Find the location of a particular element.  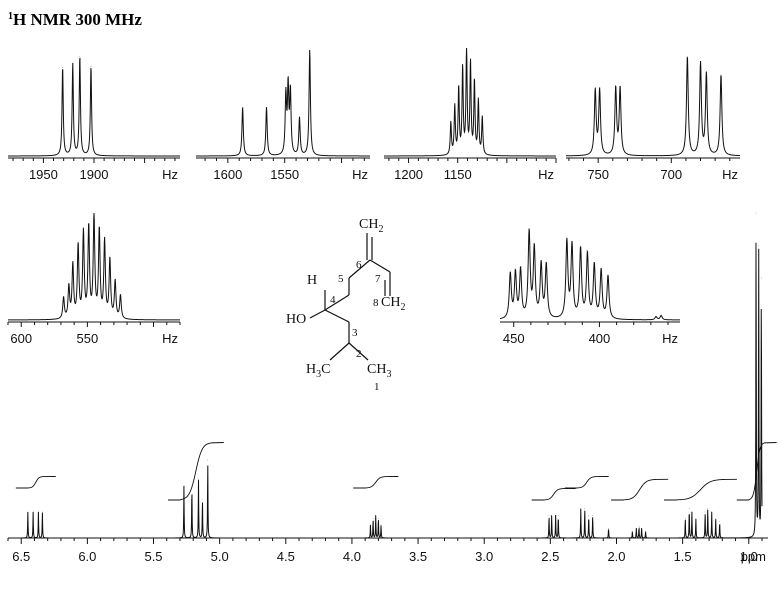

inset-tick-label: 1600 is located at coordinates (227, 174).